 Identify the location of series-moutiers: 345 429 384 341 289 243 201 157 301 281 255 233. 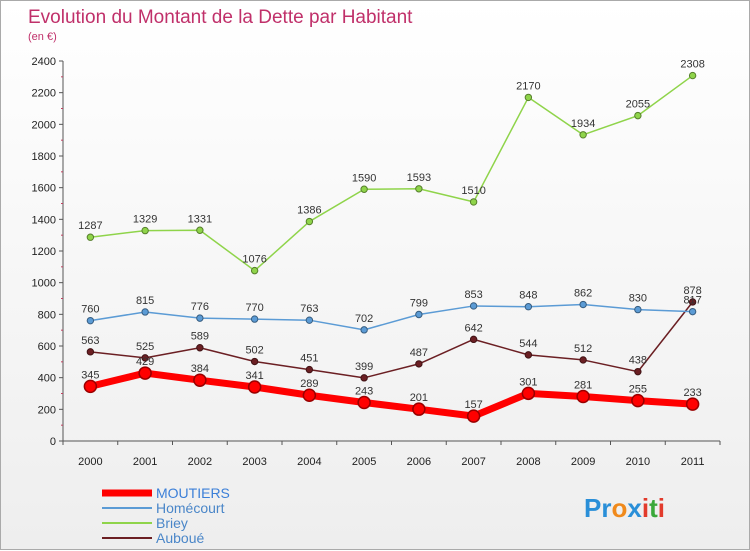
(391, 389).